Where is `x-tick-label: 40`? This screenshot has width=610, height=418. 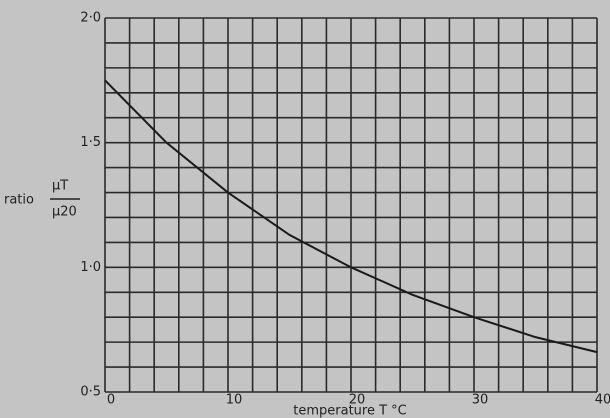
x-tick-label: 40 is located at coordinates (602, 400).